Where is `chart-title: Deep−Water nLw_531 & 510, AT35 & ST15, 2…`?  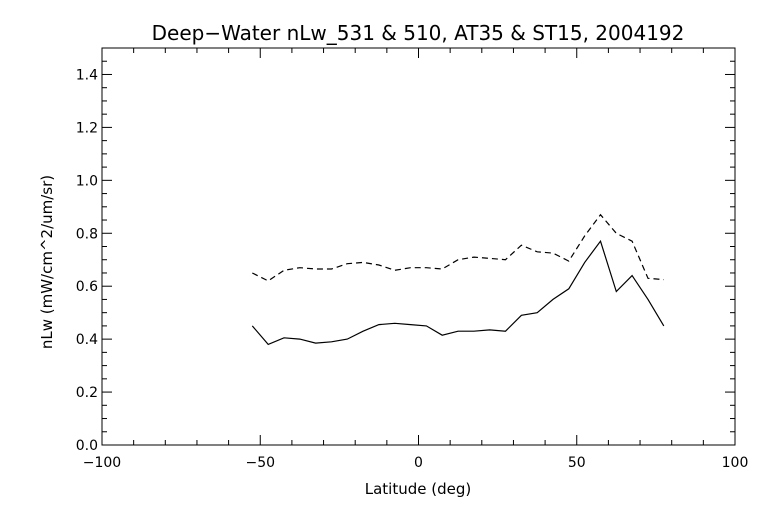 chart-title: Deep−Water nLw_531 & 510, AT35 & ST15, 2… is located at coordinates (418, 33).